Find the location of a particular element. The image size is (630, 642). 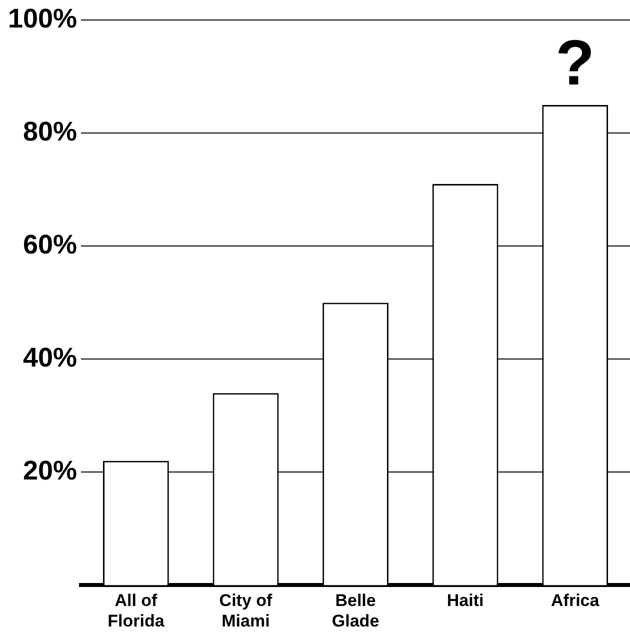

x-tick-label: Belle Glade is located at coordinates (356, 610).